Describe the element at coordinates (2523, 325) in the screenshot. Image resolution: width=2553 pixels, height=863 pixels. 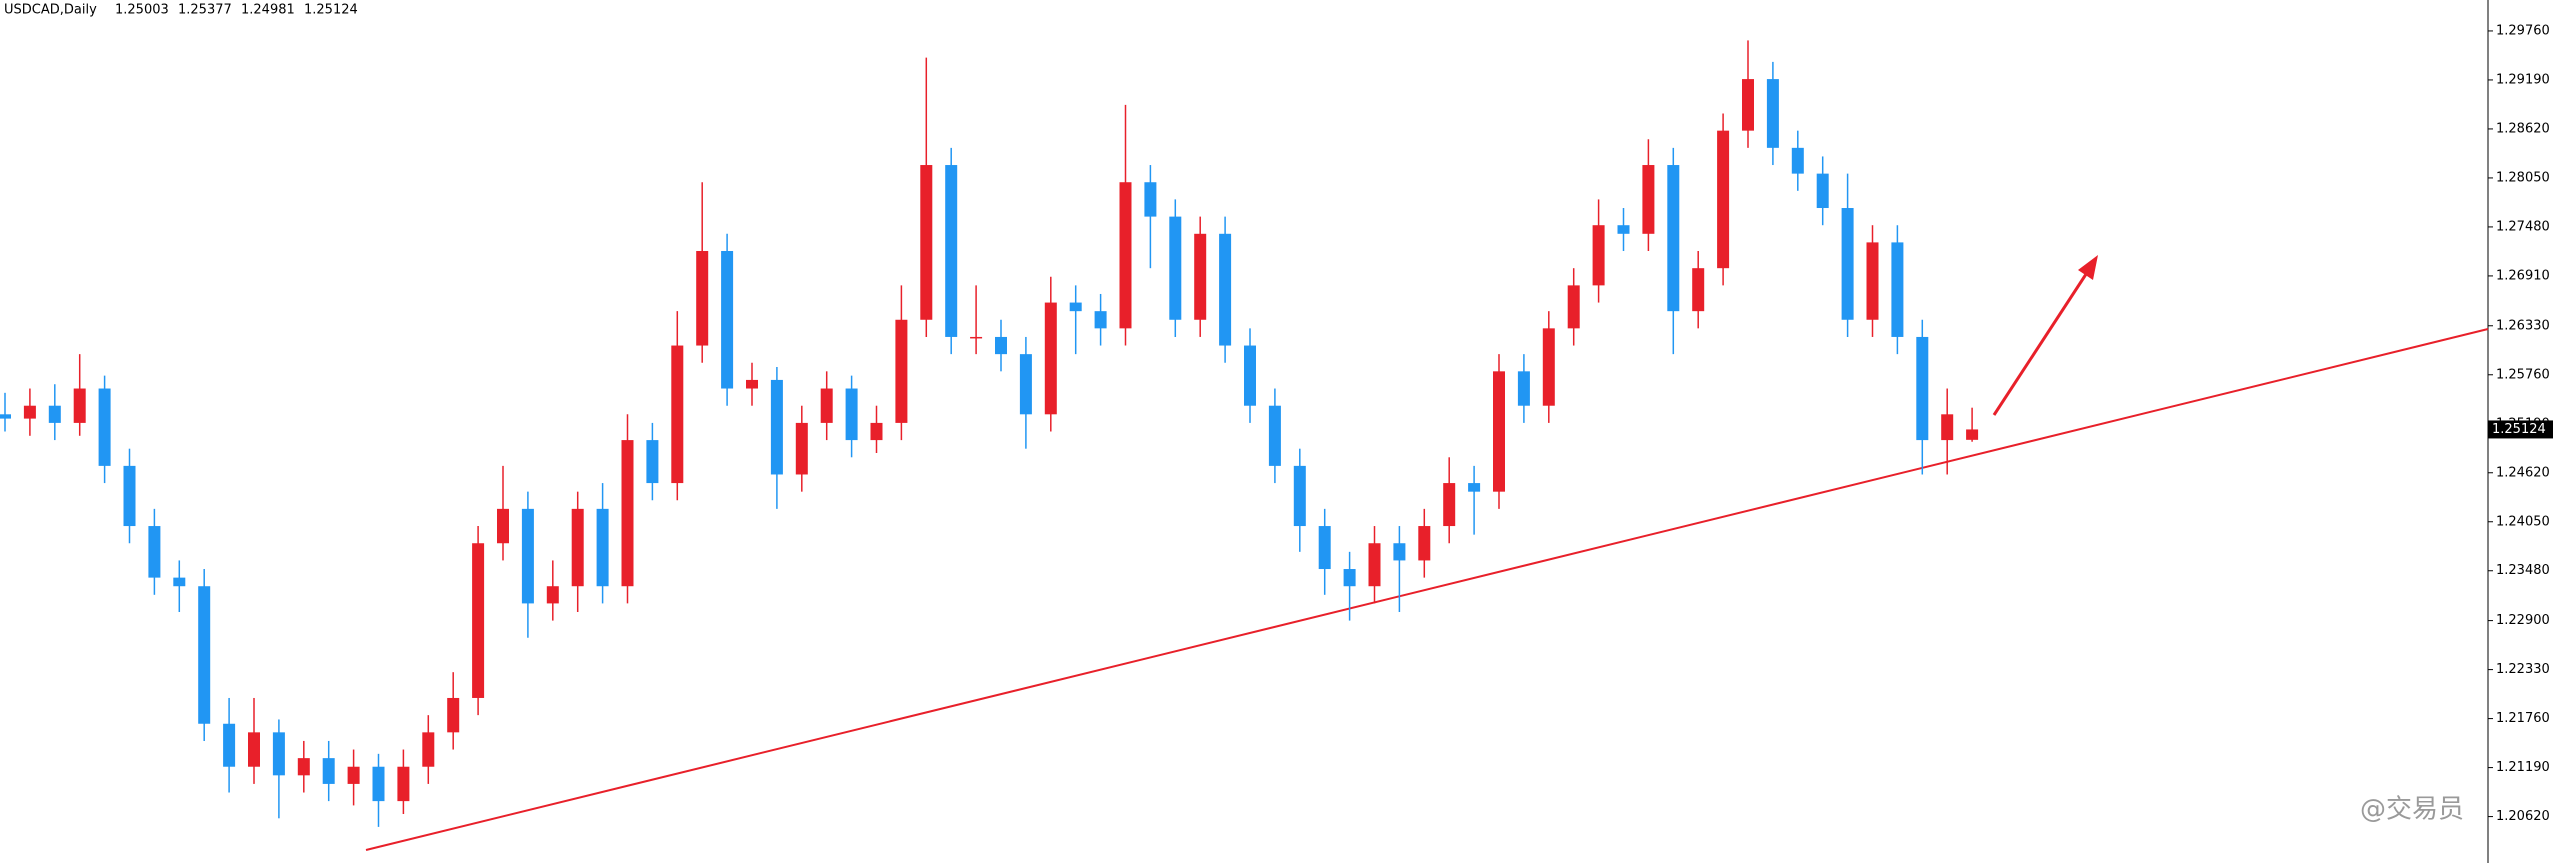
I see `y-tick-label: 1.26330` at that location.